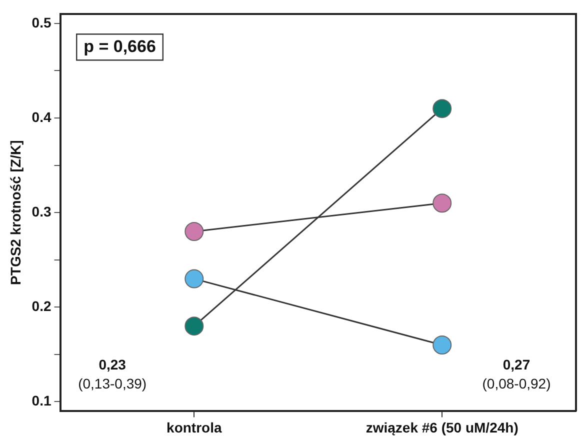  Describe the element at coordinates (42, 211) in the screenshot. I see `y-tick-label: 0.3` at that location.